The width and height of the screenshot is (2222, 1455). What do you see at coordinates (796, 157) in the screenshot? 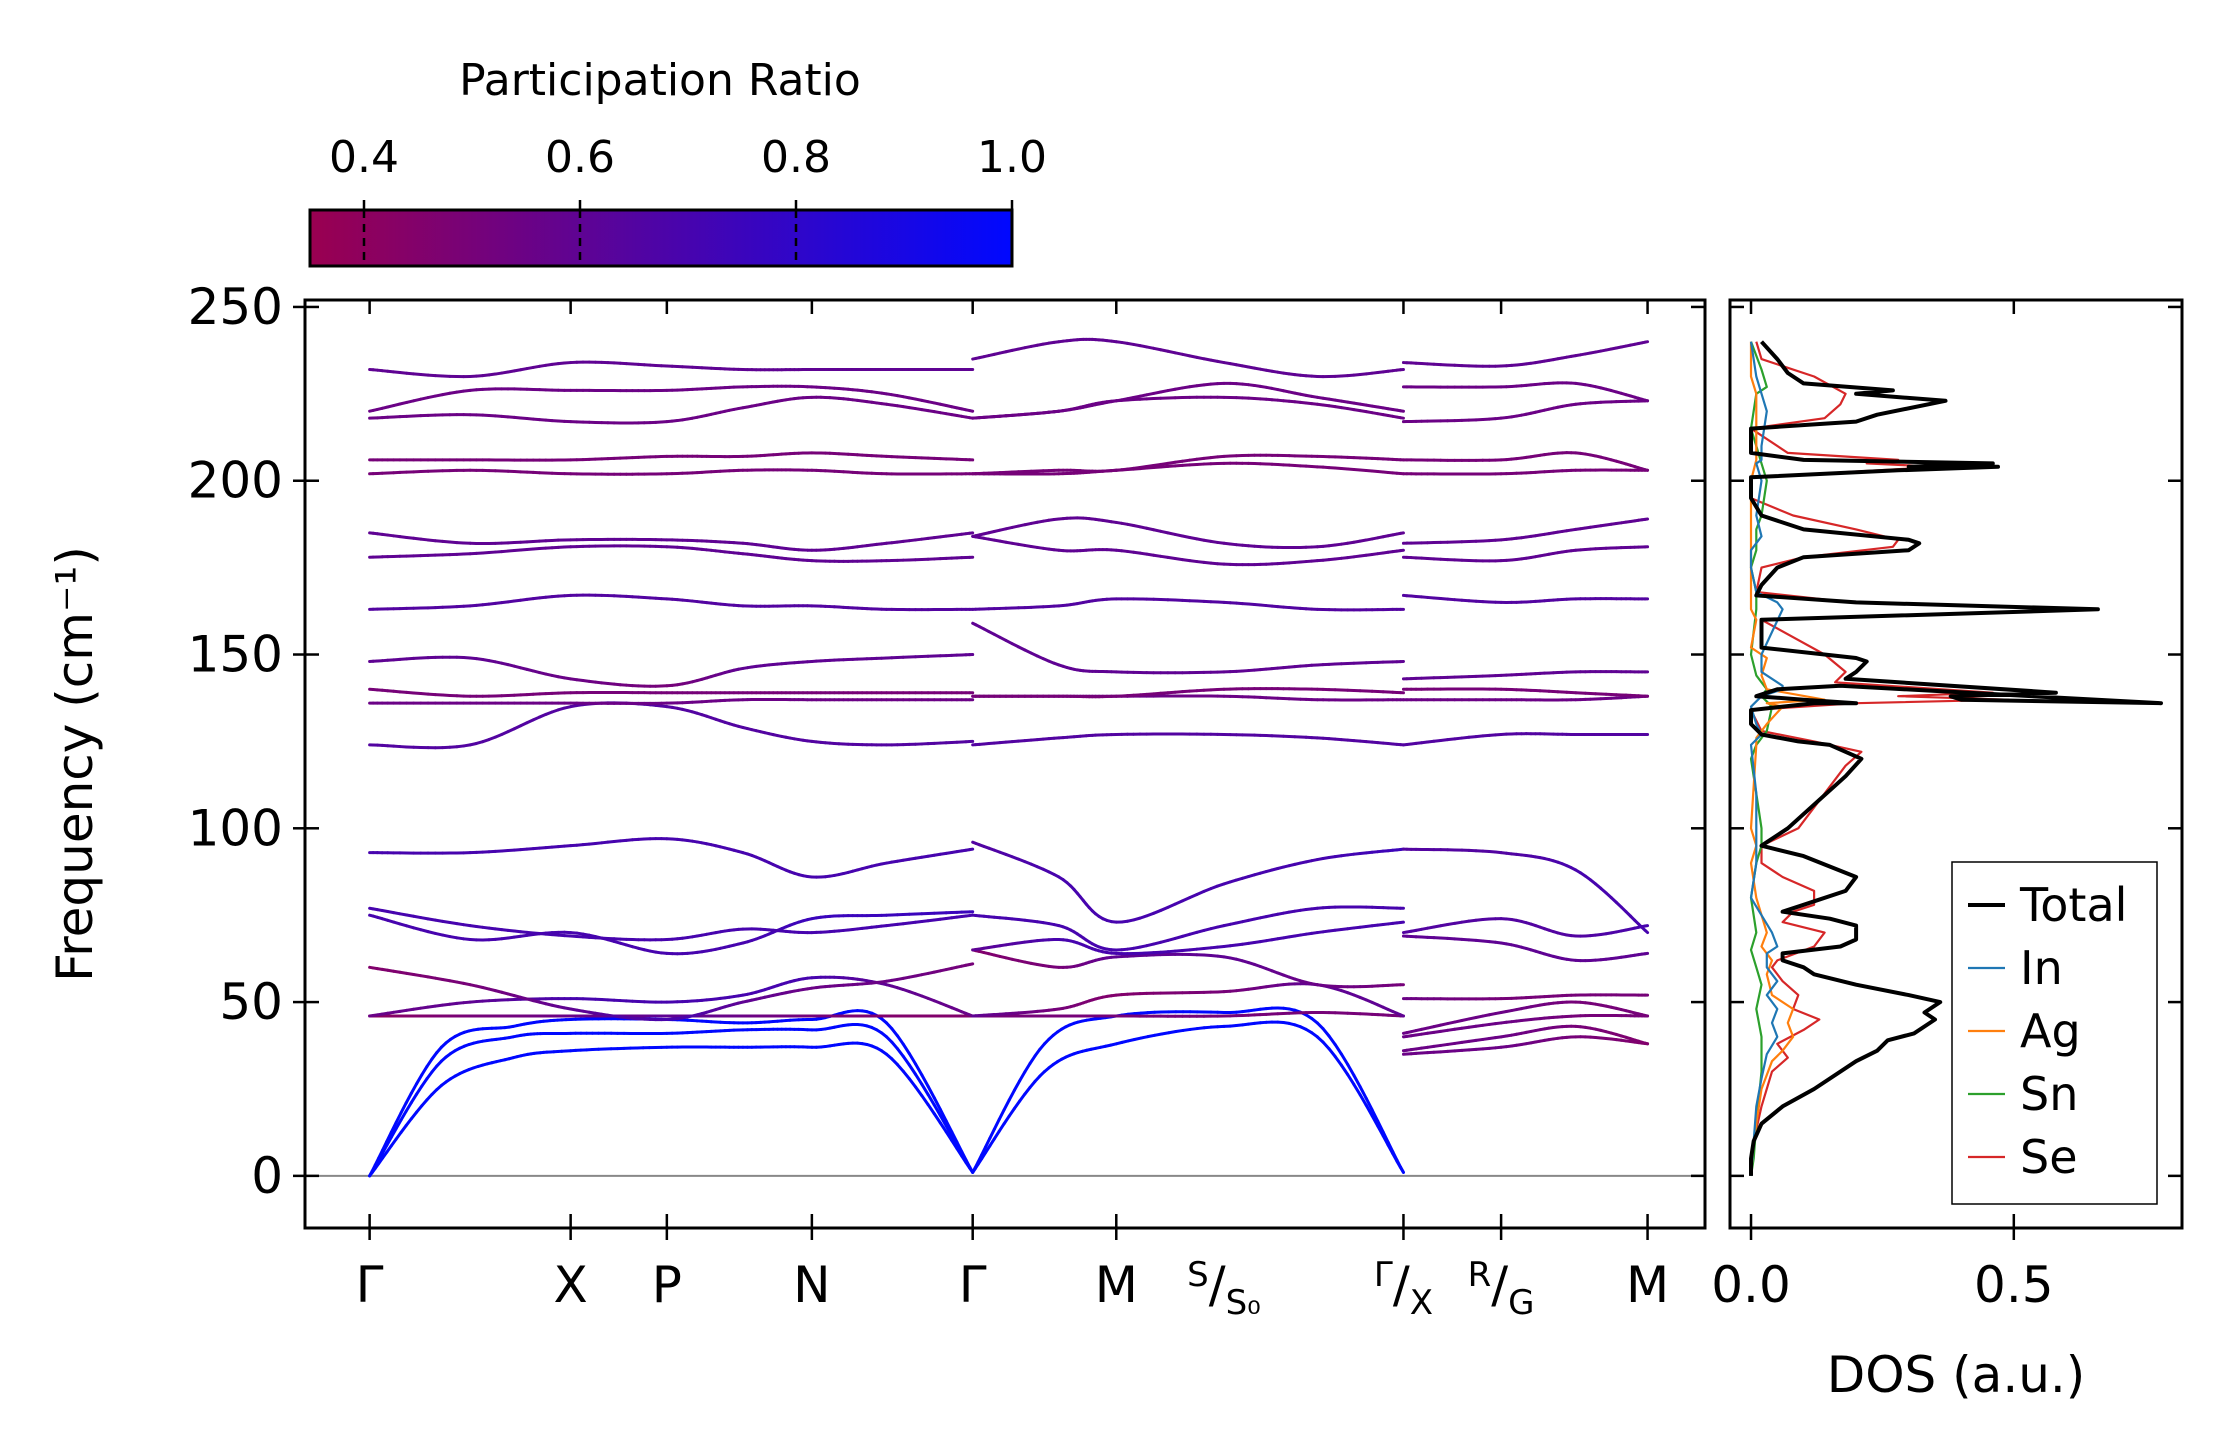
I see `colorbar-tick-label: 0.8` at bounding box center [796, 157].